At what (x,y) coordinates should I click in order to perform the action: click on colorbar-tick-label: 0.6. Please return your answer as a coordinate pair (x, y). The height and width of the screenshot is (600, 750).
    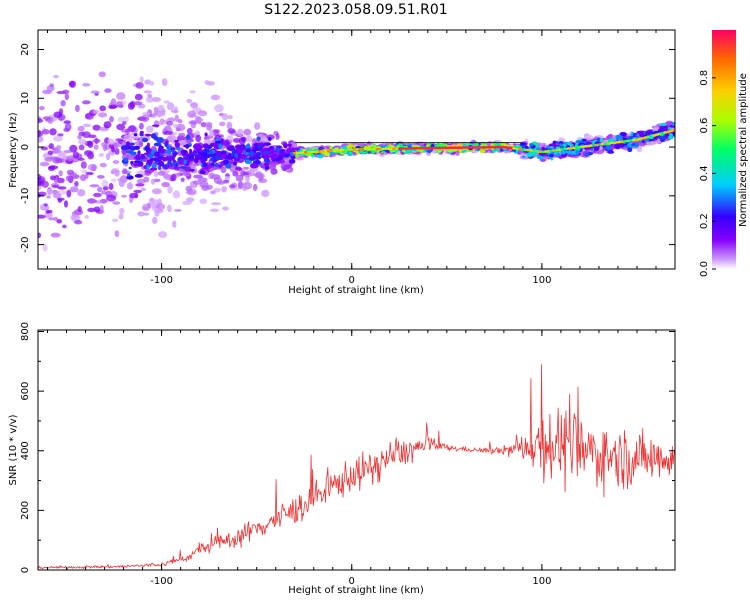
    Looking at the image, I should click on (704, 126).